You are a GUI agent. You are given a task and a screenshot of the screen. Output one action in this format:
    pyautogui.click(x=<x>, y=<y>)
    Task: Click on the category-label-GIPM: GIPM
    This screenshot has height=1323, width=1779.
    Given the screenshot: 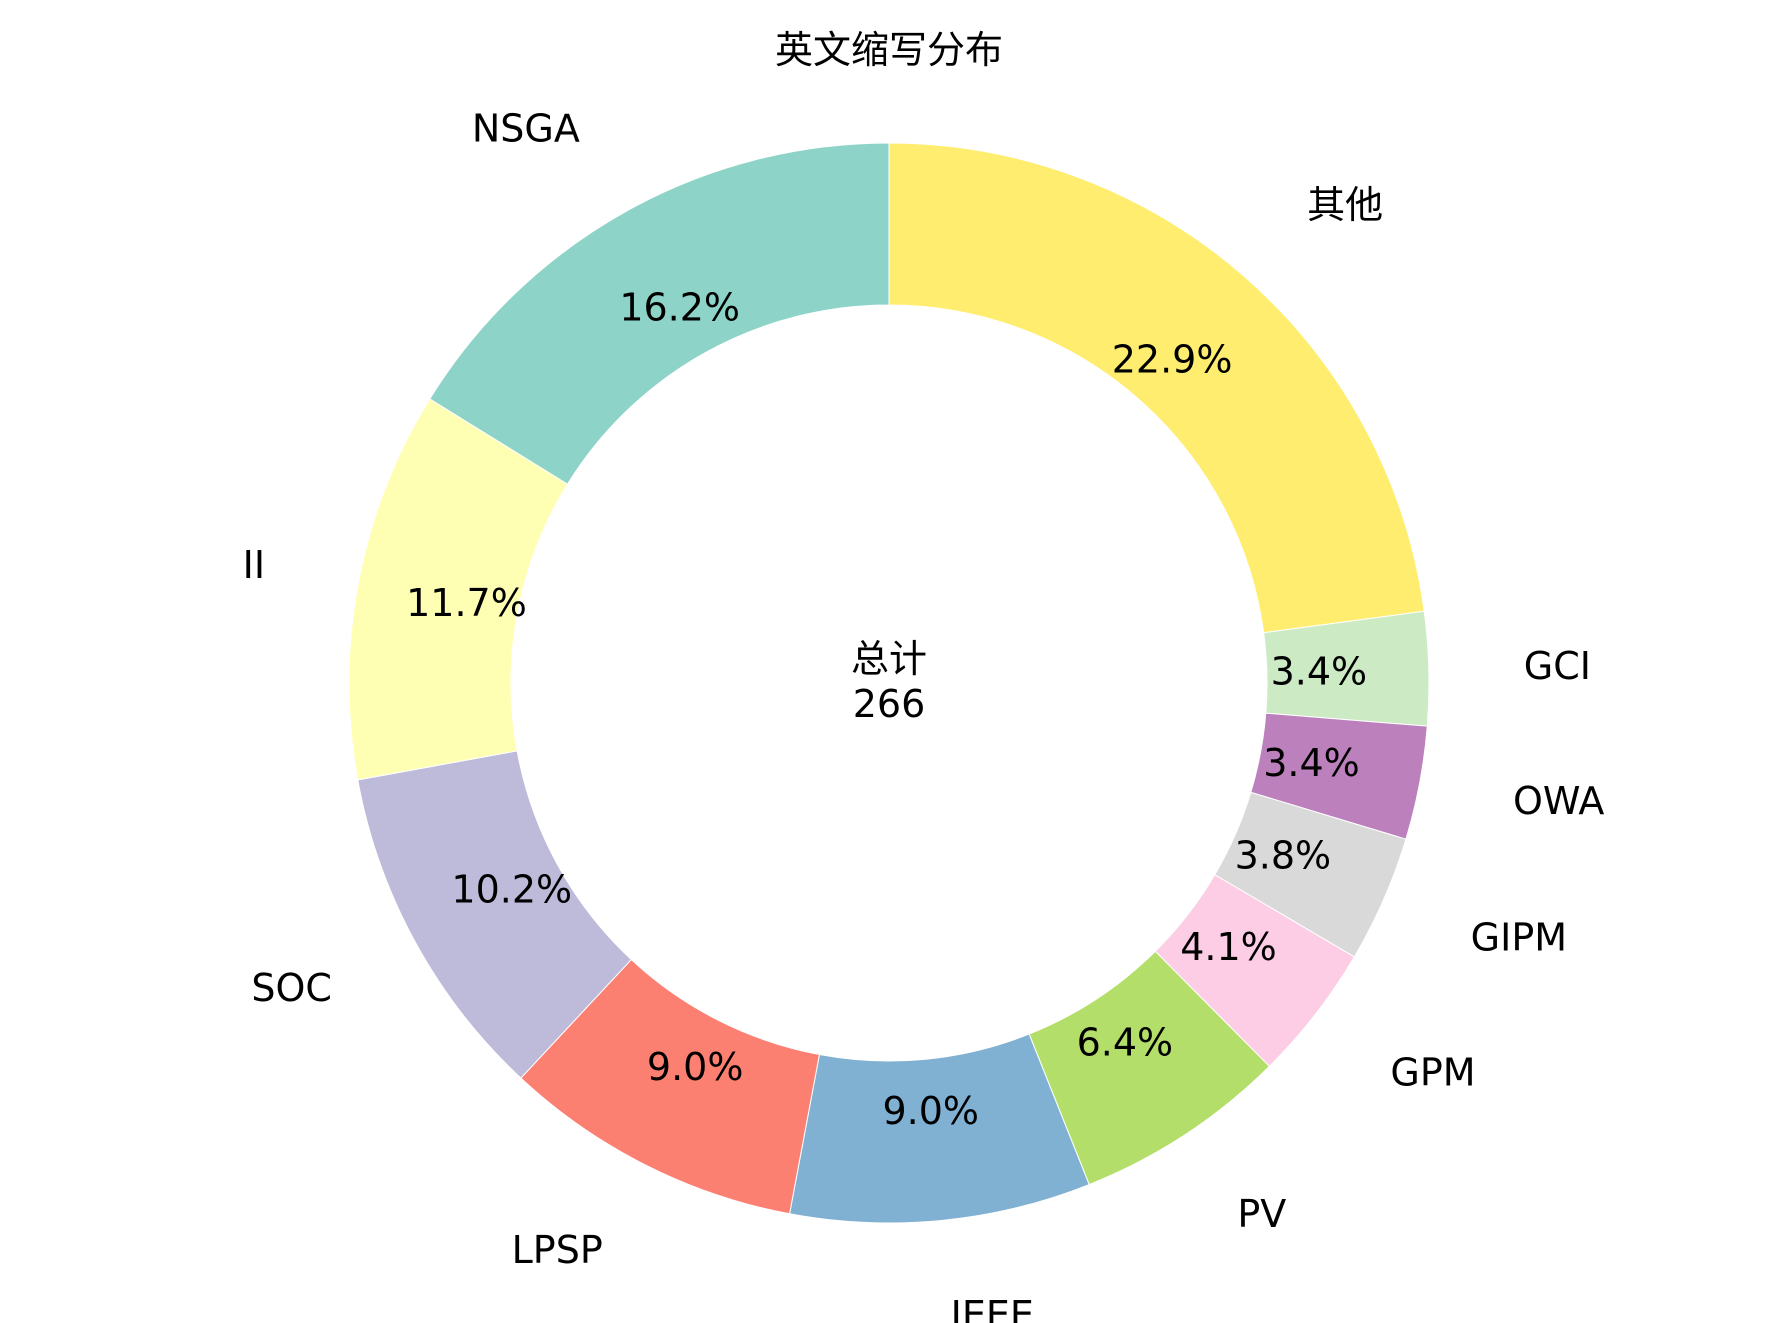 What is the action you would take?
    pyautogui.click(x=1519, y=938)
    